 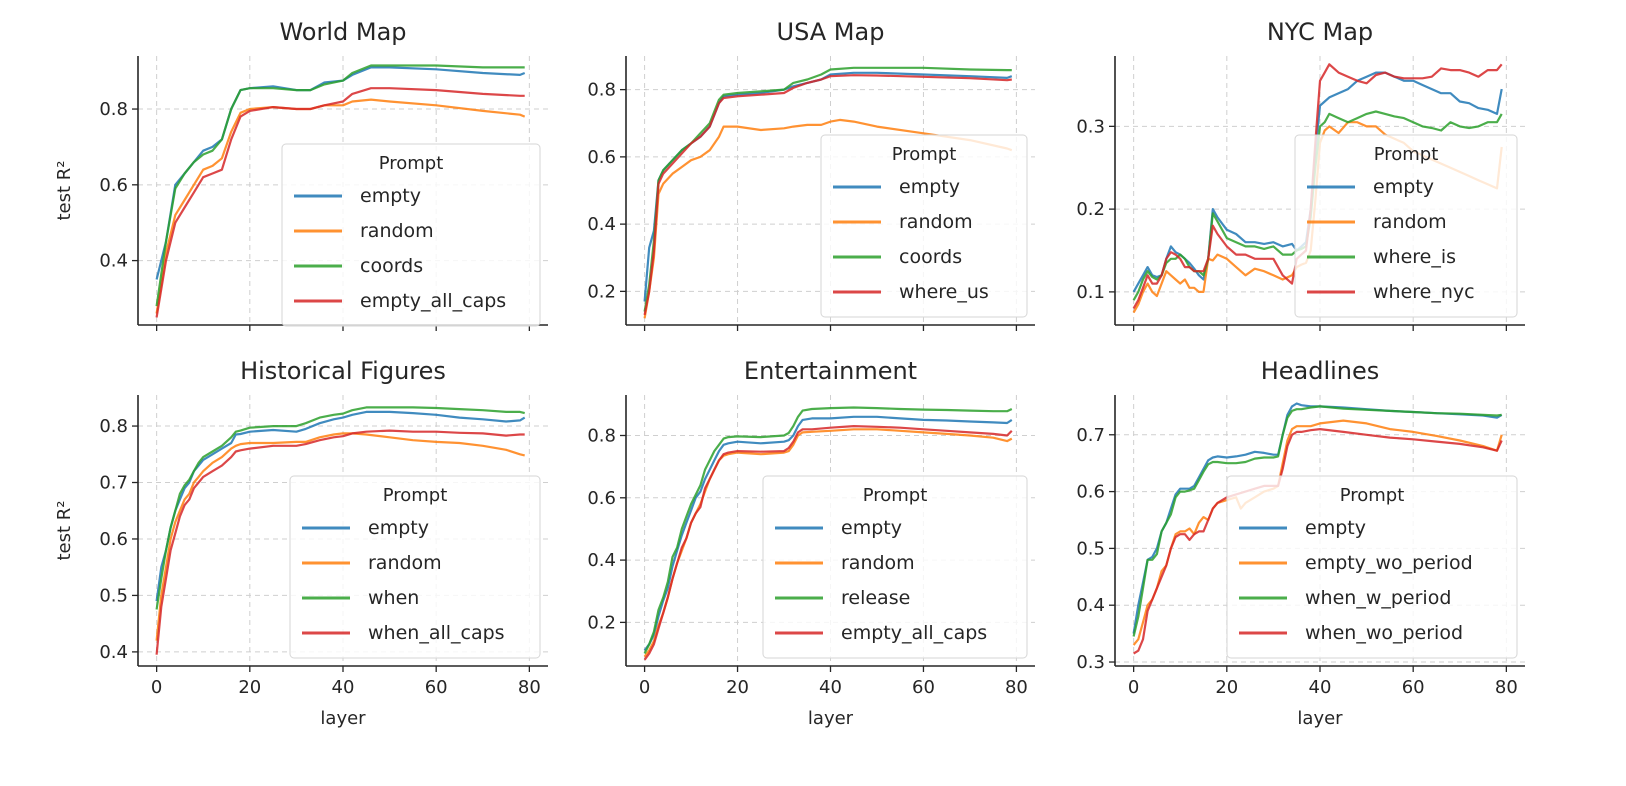 What do you see at coordinates (1389, 563) in the screenshot?
I see `legend-entry: empty_wo_period` at bounding box center [1389, 563].